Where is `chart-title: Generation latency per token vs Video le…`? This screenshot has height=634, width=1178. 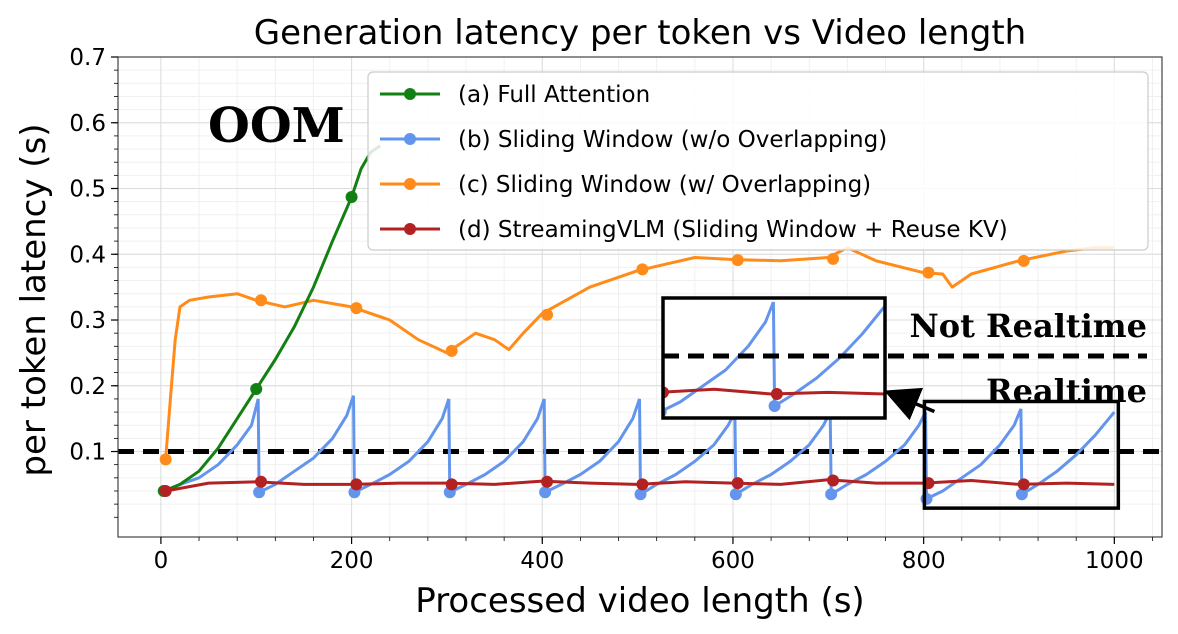 chart-title: Generation latency per token vs Video le… is located at coordinates (640, 33).